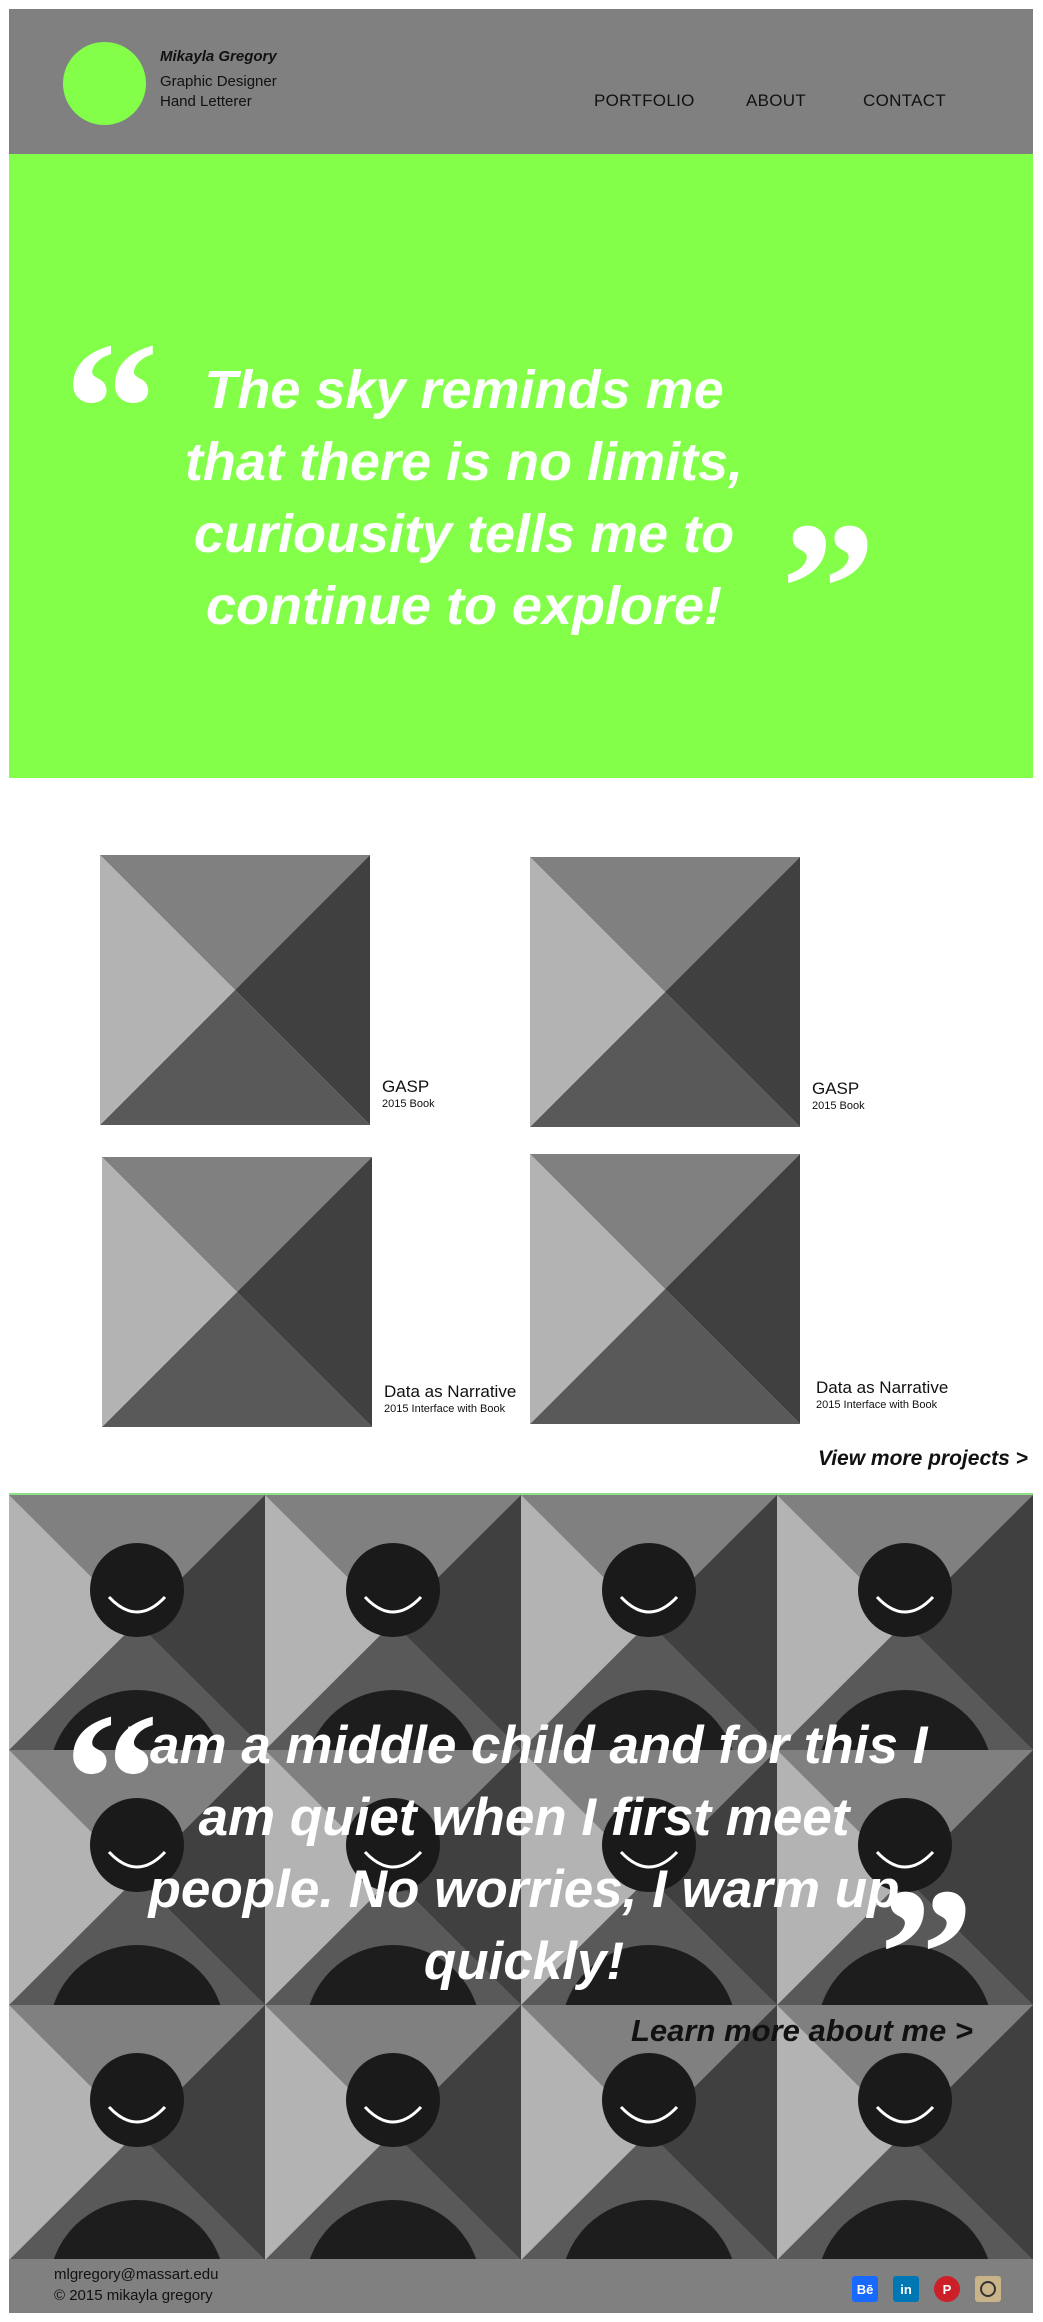 The height and width of the screenshot is (2322, 1043). Describe the element at coordinates (947, 2289) in the screenshot. I see `pinterest-icon: P` at that location.